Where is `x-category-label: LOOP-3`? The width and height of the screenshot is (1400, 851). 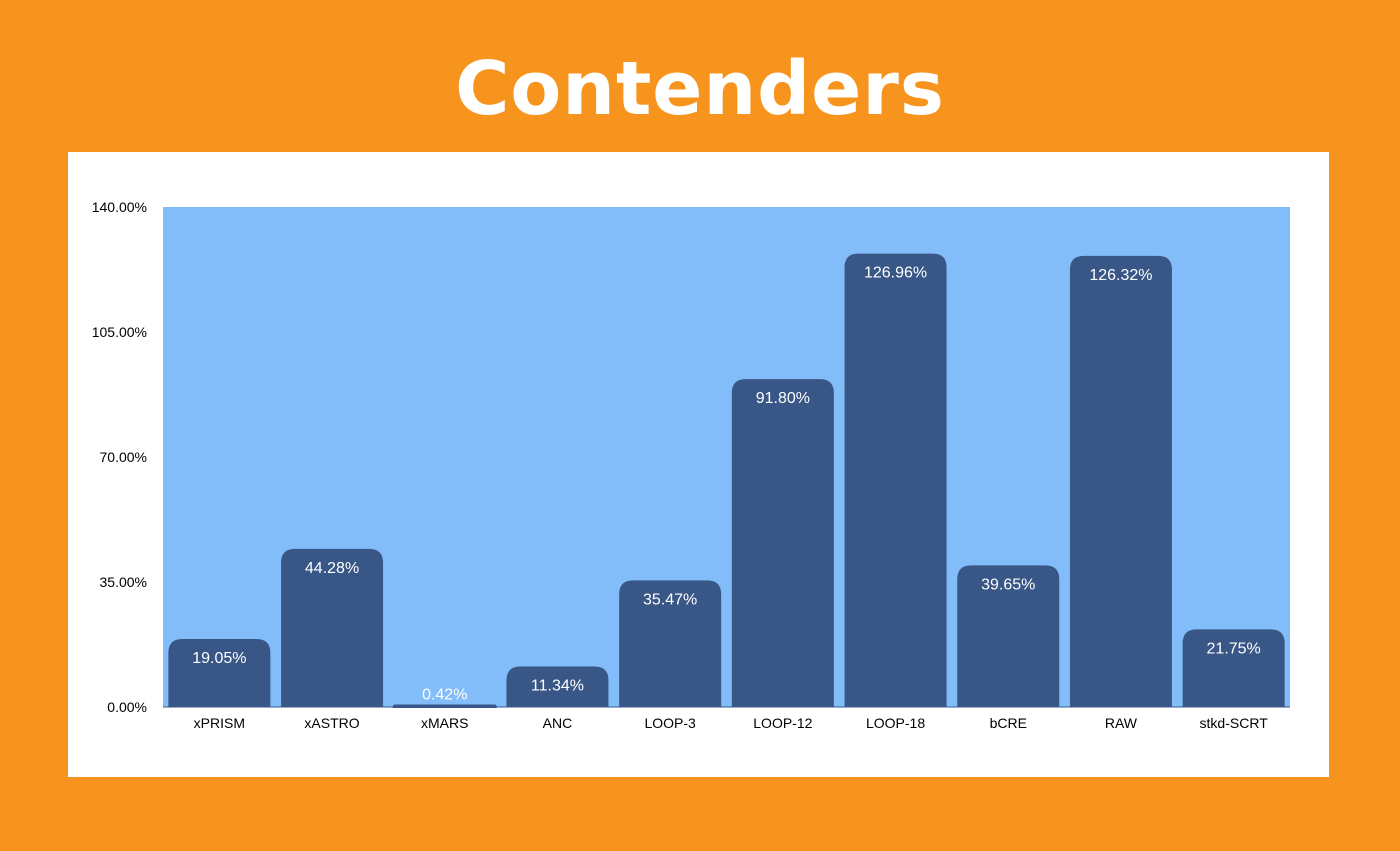 x-category-label: LOOP-3 is located at coordinates (670, 723).